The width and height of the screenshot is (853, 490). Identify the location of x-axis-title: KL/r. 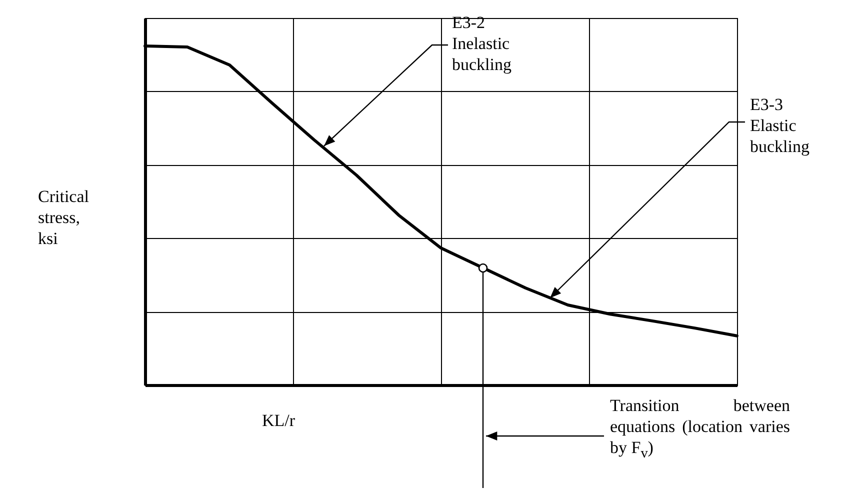
(279, 420).